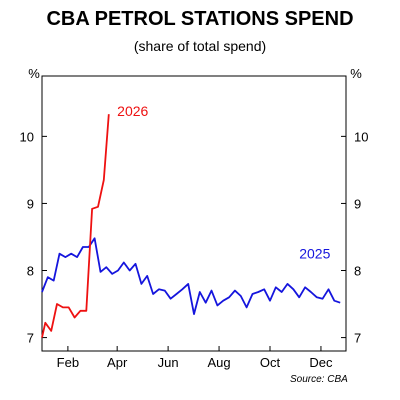  Describe the element at coordinates (30, 203) in the screenshot. I see `y-tick-label-left: 9` at that location.